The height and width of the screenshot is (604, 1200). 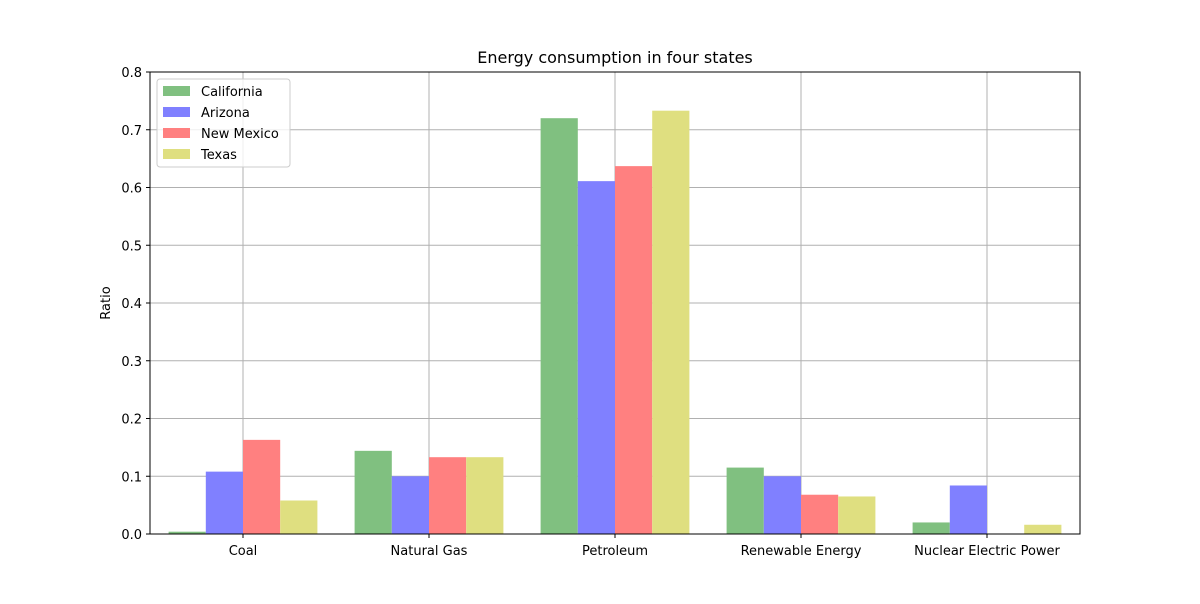 I want to click on y-axis-ticks: 0.0 0.1 0.2 0.3 0.4 0.5 0.6 0.7 0.8, so click(x=135, y=304).